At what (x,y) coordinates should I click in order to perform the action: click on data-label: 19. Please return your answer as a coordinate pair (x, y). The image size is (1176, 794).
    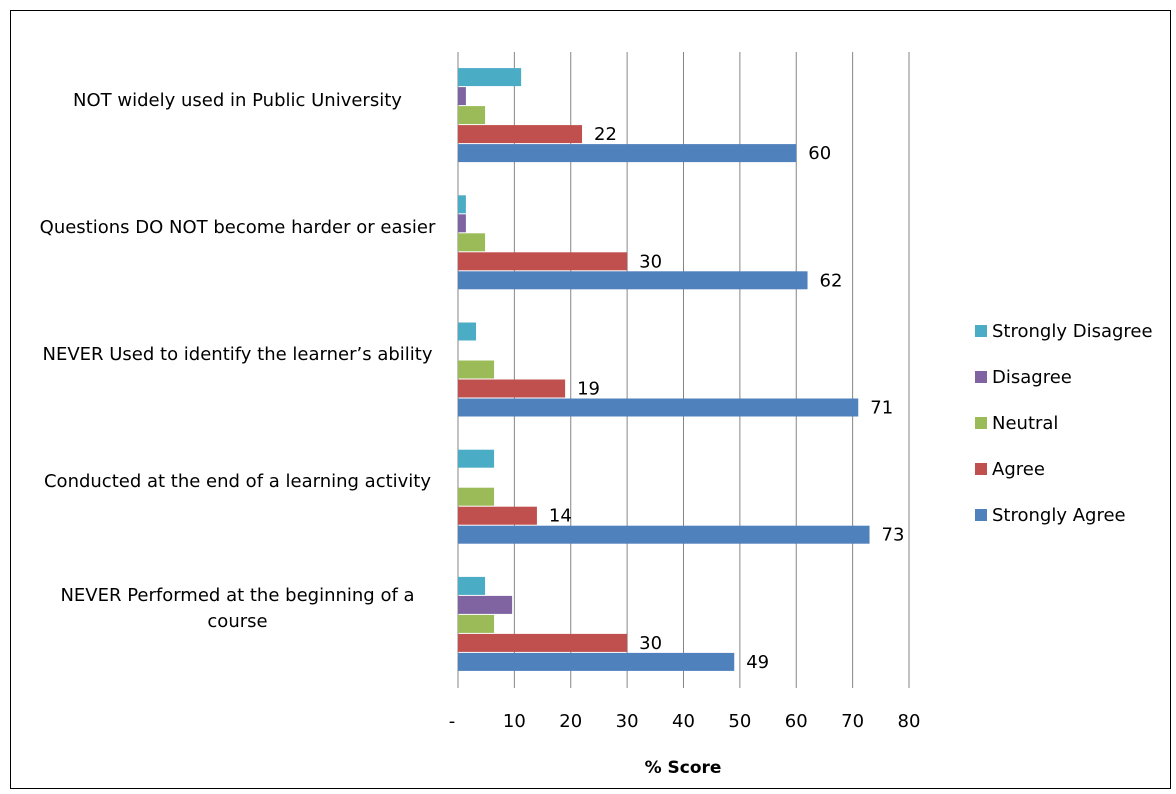
    Looking at the image, I should click on (588, 389).